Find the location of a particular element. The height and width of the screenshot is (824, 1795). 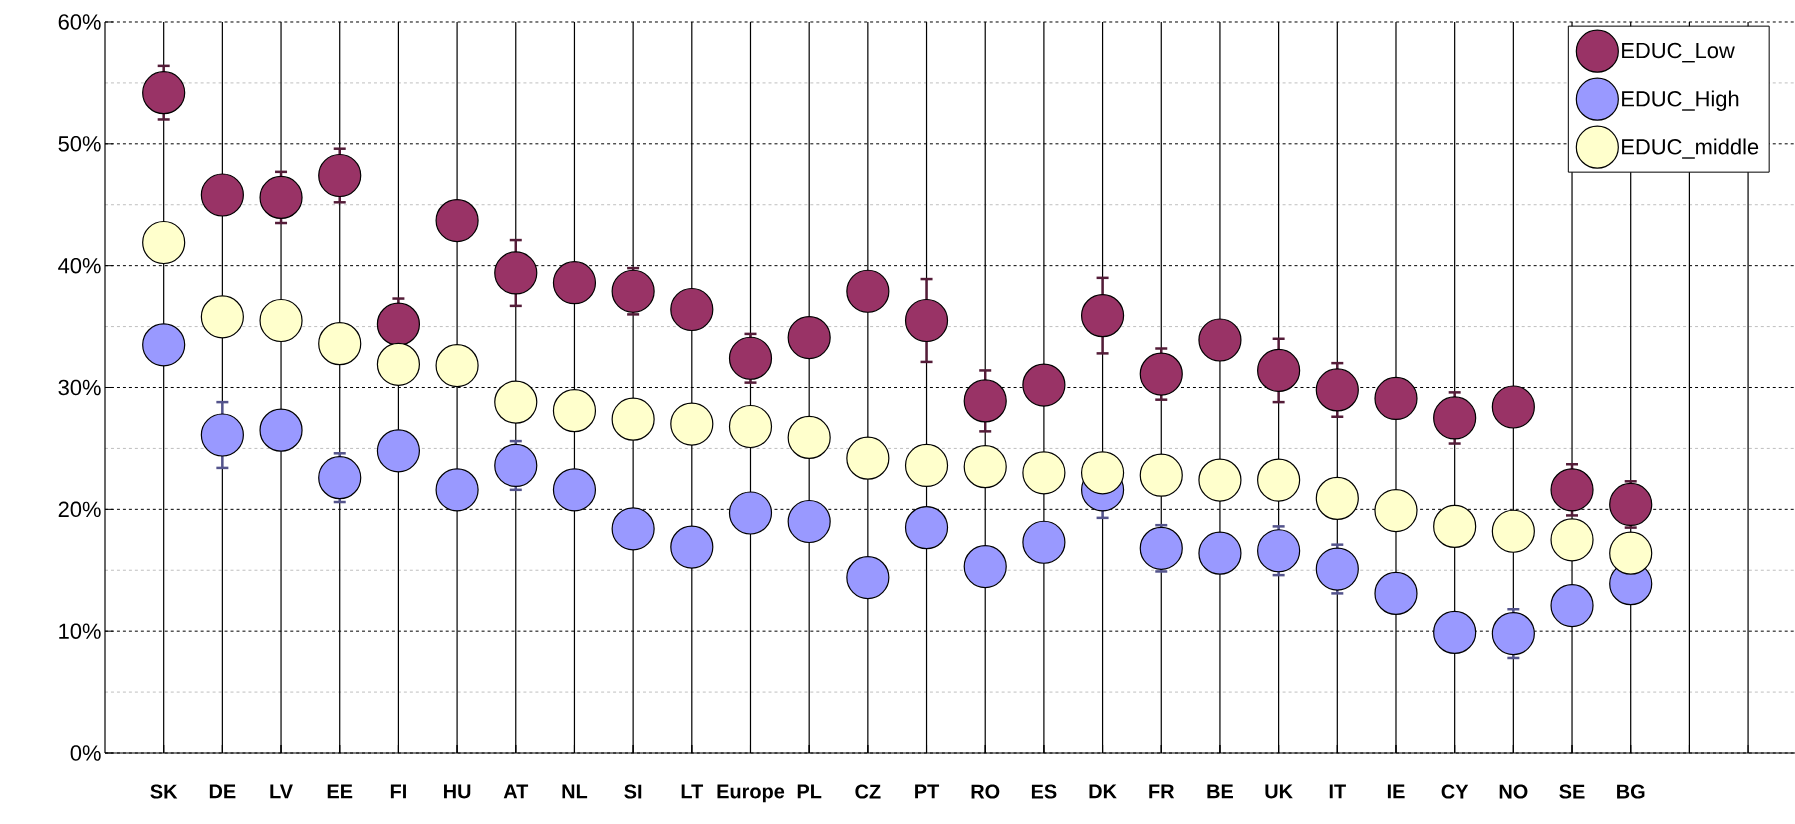

x-tick-label: IE is located at coordinates (1396, 791).